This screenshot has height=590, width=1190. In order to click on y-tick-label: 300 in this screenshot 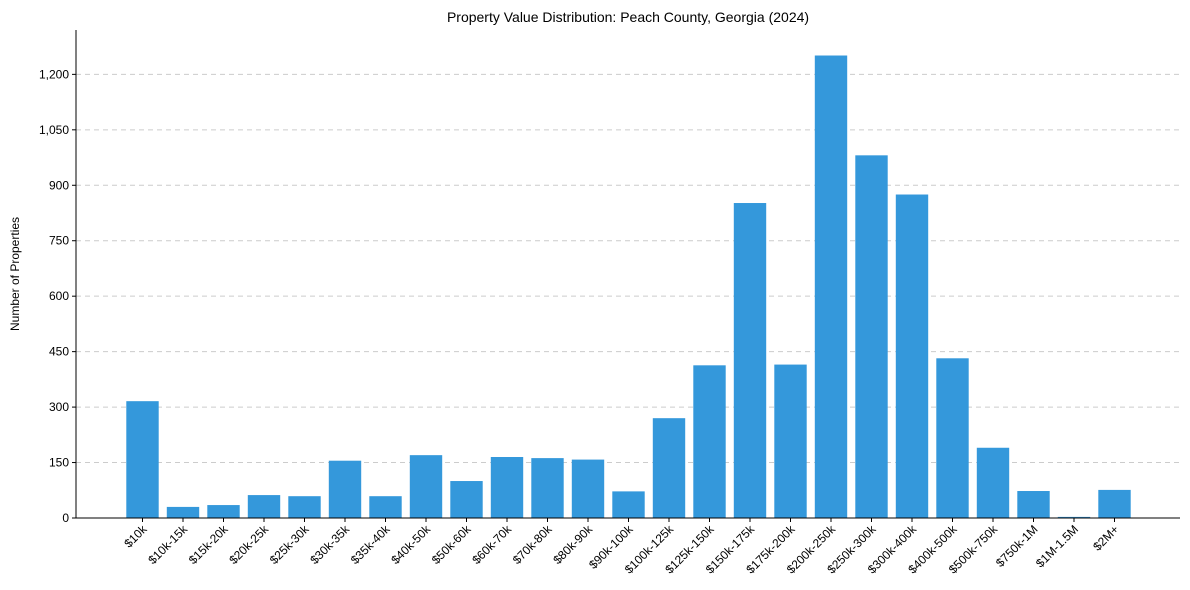, I will do `click(59, 407)`.